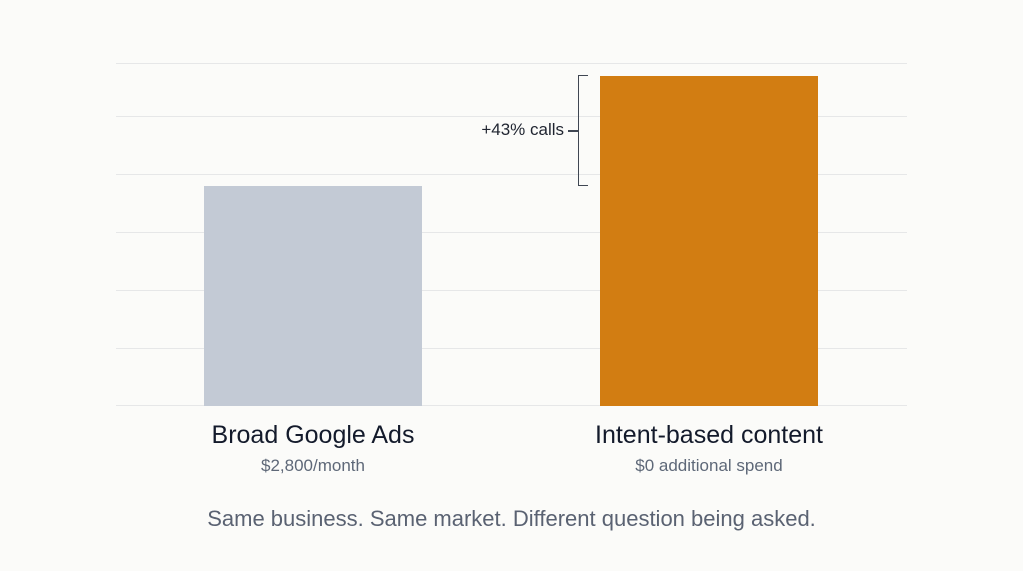  Describe the element at coordinates (709, 241) in the screenshot. I see `bar-intent-based-content` at that location.